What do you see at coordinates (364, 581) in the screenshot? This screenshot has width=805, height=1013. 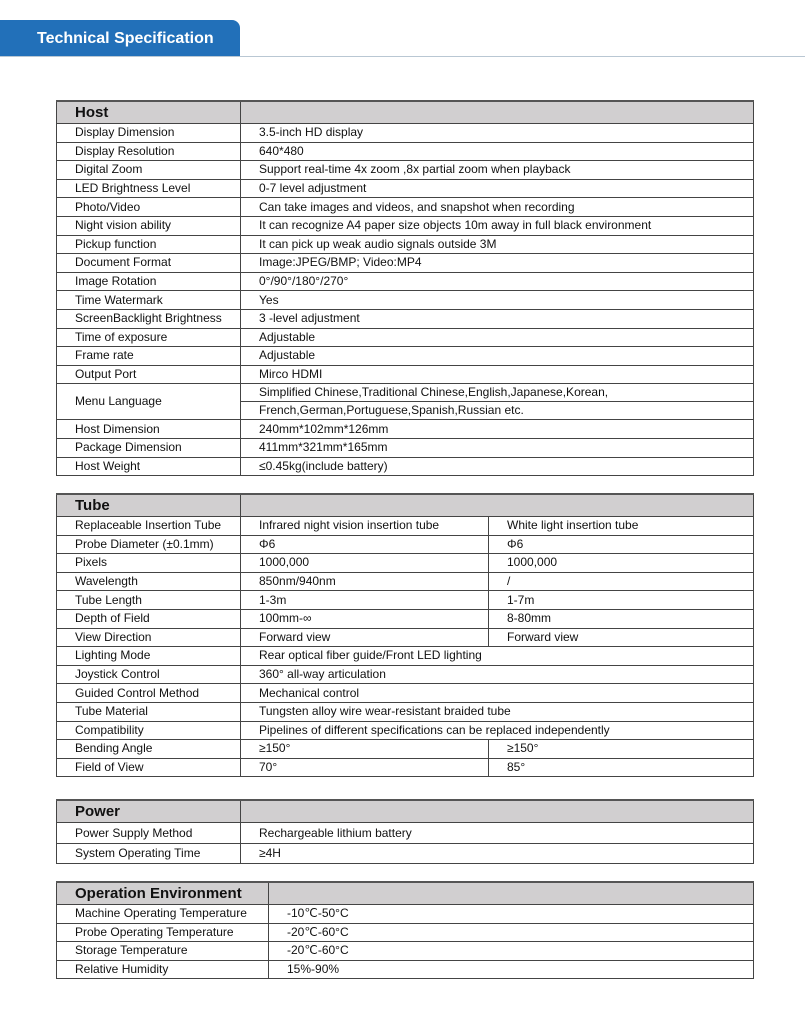 I see `spec-value: 850nm/940nm` at bounding box center [364, 581].